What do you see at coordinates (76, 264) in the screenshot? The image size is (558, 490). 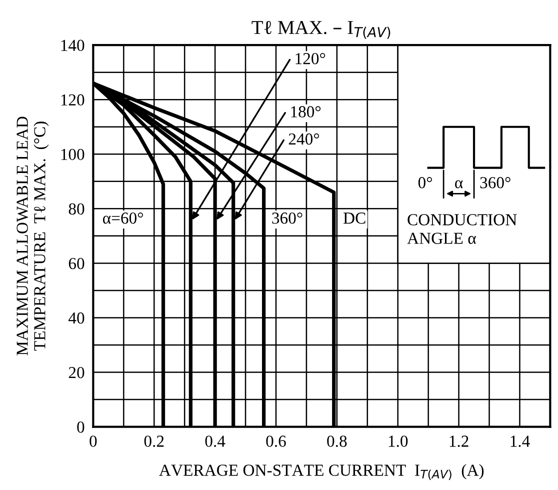 I see `y-tick-label: 60` at bounding box center [76, 264].